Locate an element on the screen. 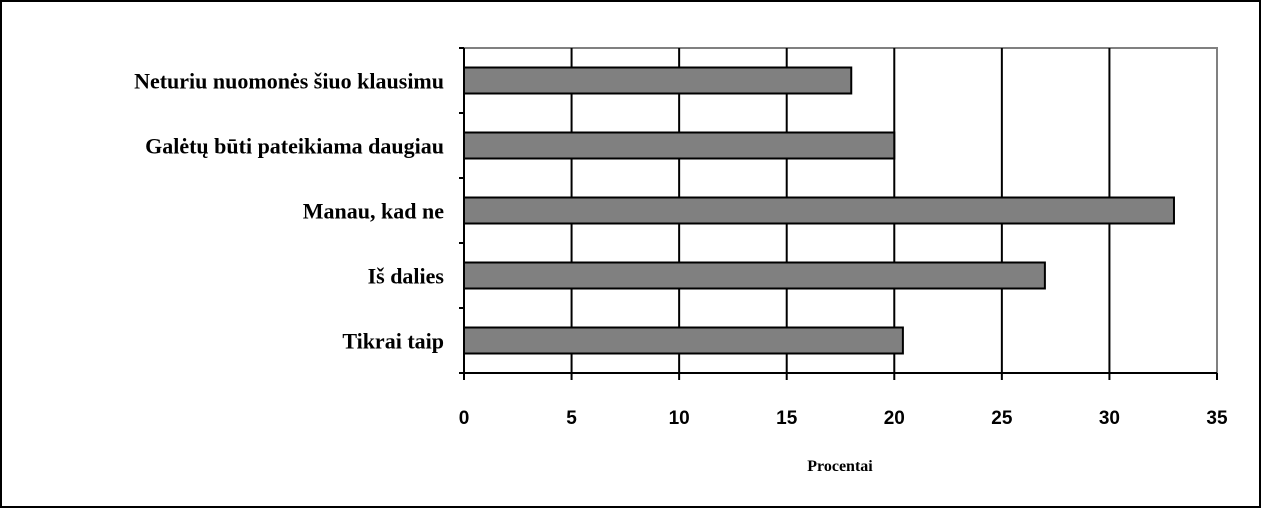  category-label: Neturiu nuomonės šiuo klausimu is located at coordinates (289, 81).